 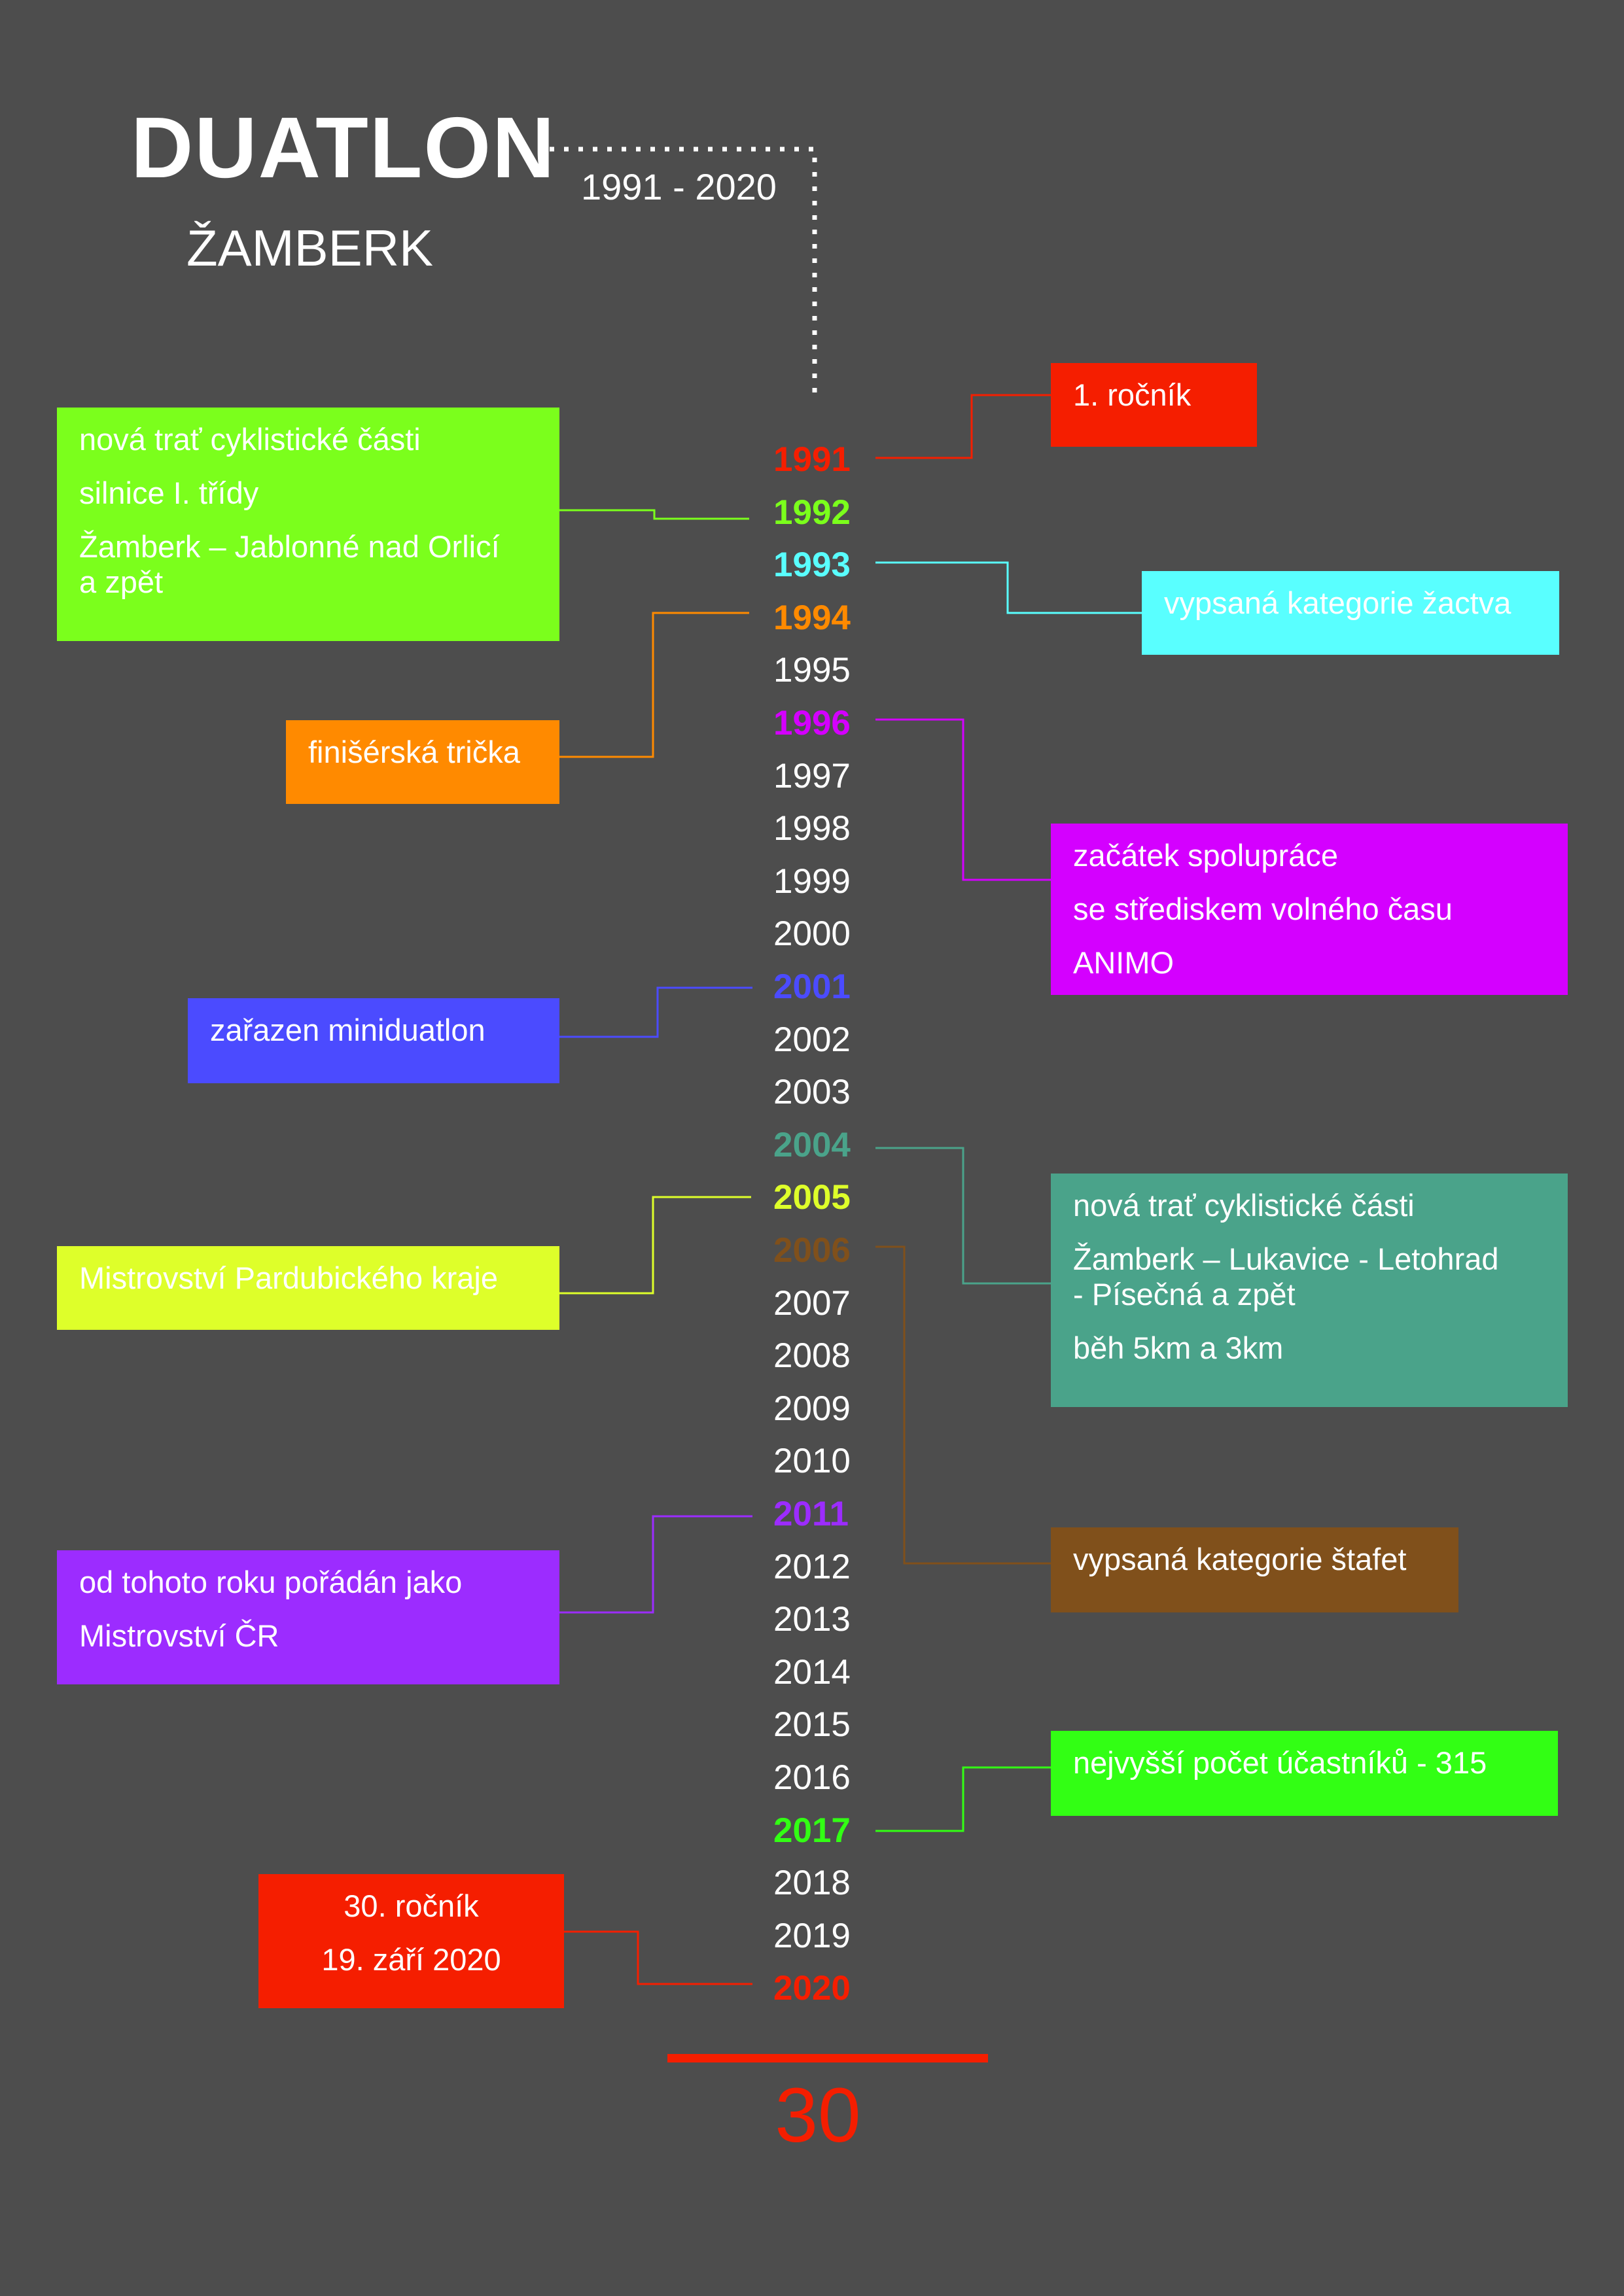 I want to click on note-2020: 30. ročník 19. září 2020, so click(x=411, y=1941).